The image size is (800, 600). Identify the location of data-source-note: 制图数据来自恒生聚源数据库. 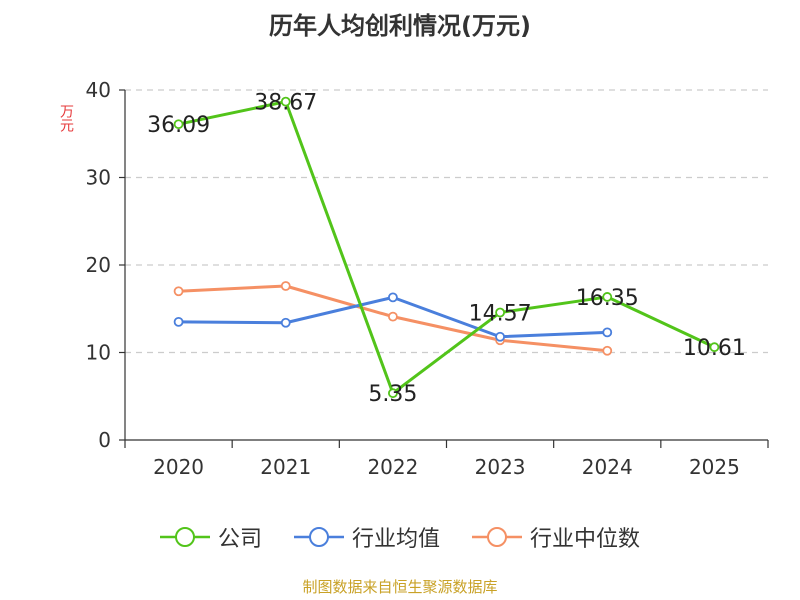
(400, 587).